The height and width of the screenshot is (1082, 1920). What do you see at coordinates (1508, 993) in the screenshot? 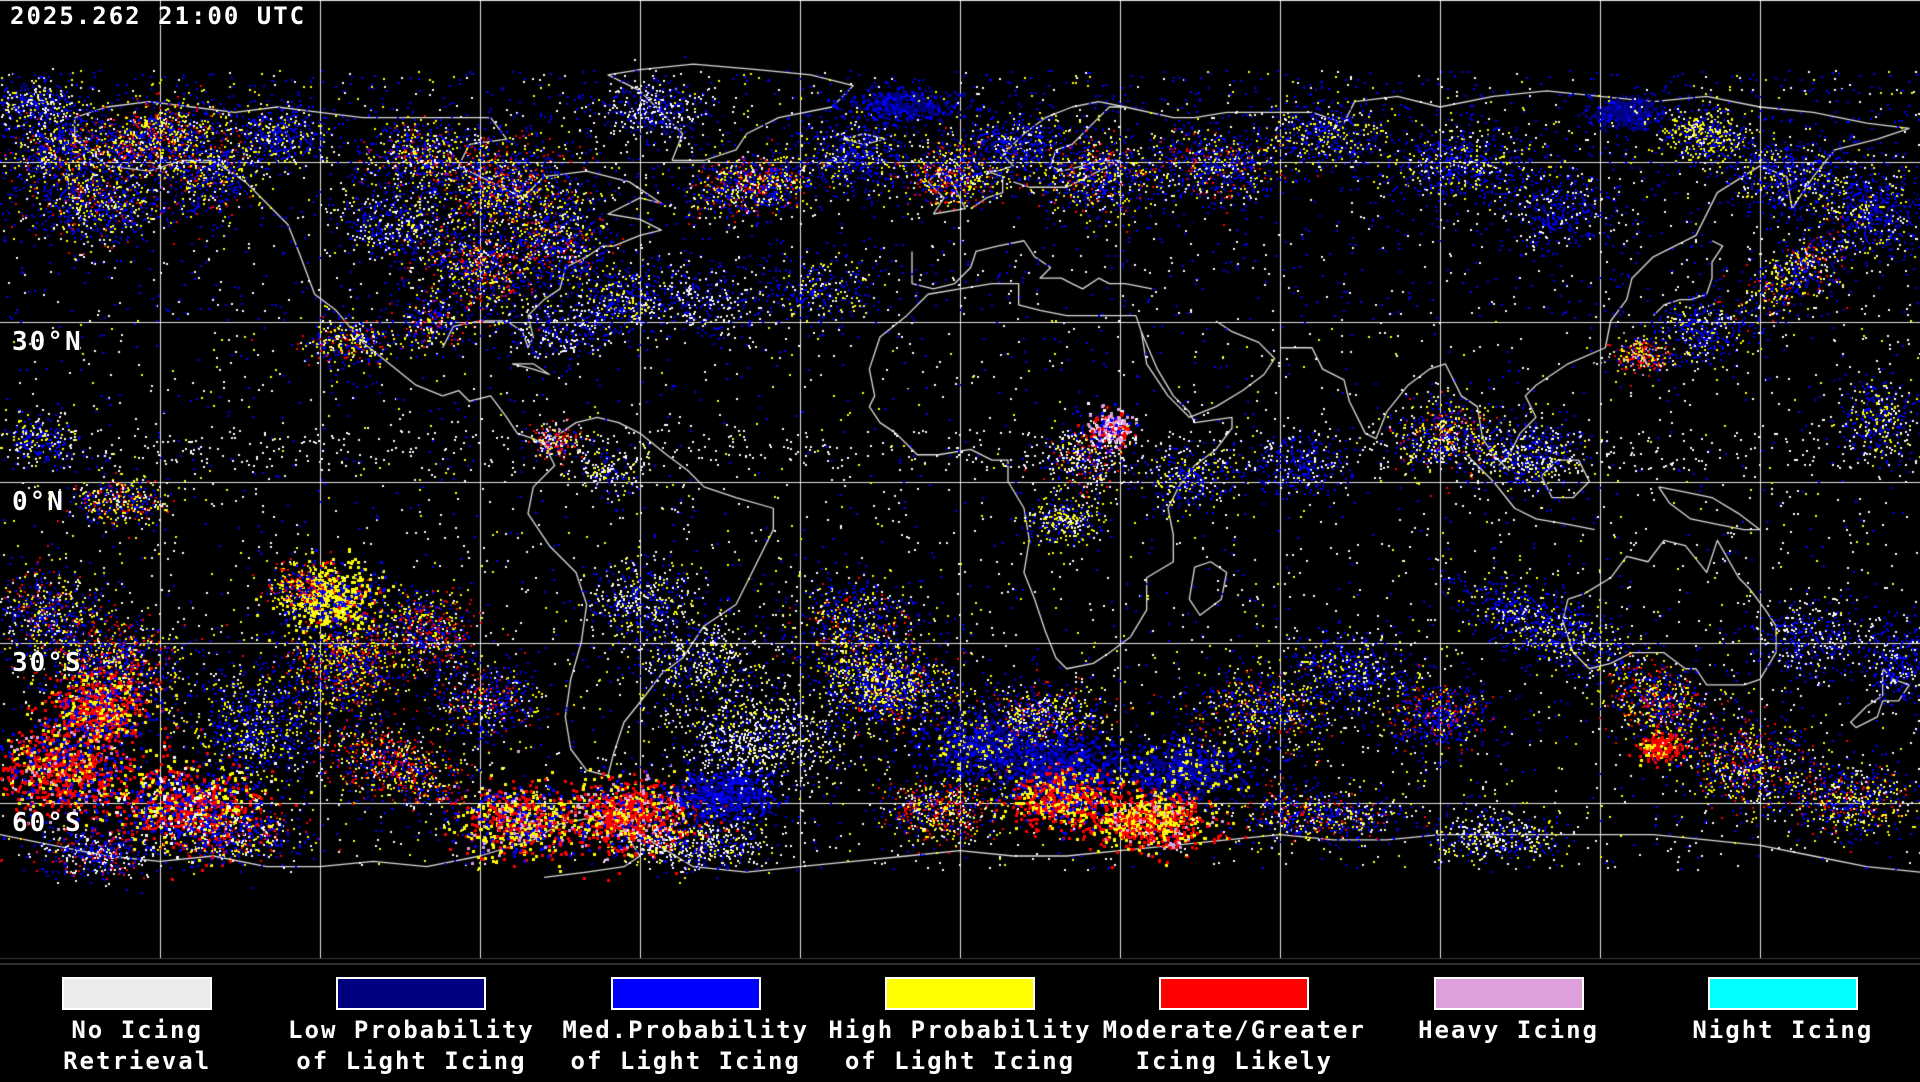
I see `heavy-icing-swatch` at bounding box center [1508, 993].